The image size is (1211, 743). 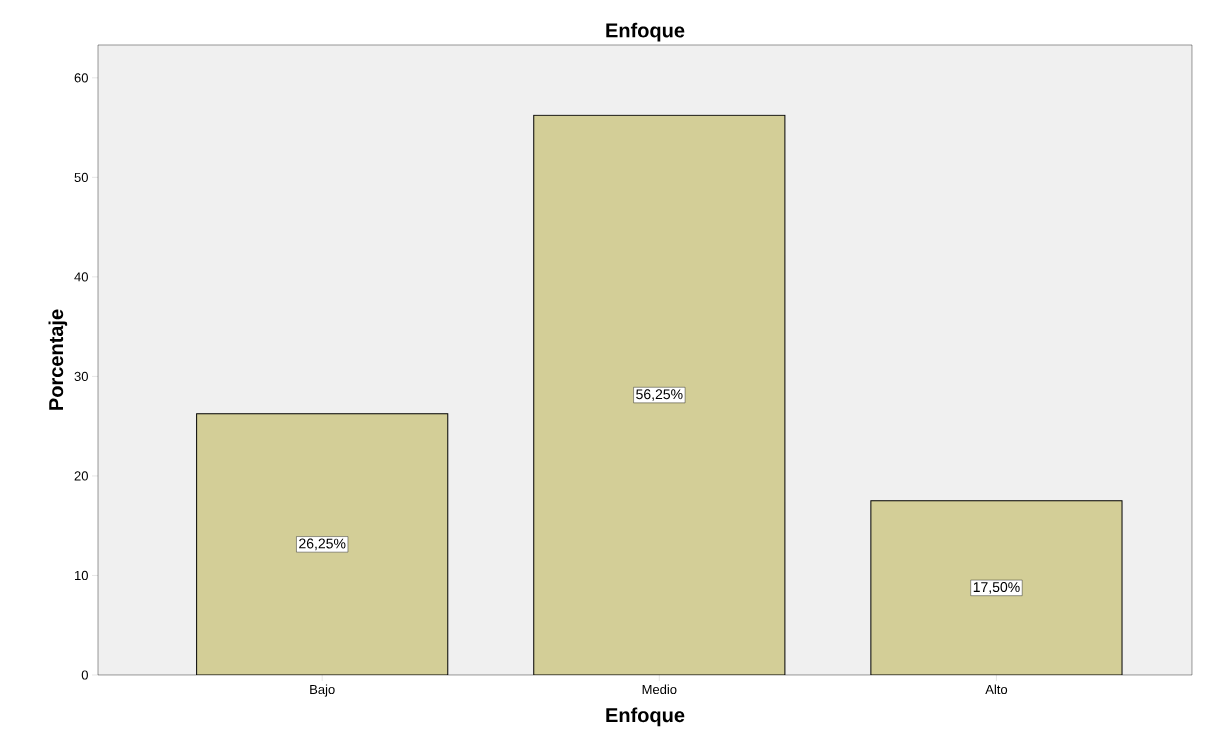 I want to click on y-tick-label: 0, so click(x=84, y=675).